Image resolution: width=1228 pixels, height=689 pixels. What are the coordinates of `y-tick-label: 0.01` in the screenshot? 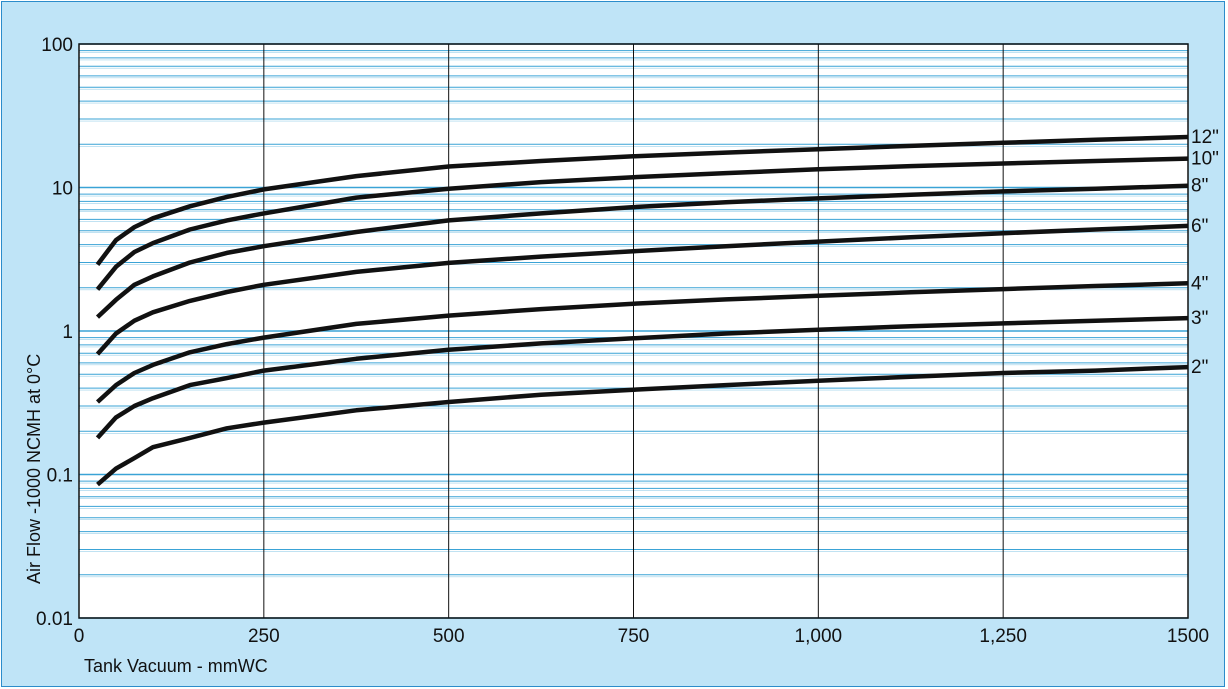 It's located at (54, 619).